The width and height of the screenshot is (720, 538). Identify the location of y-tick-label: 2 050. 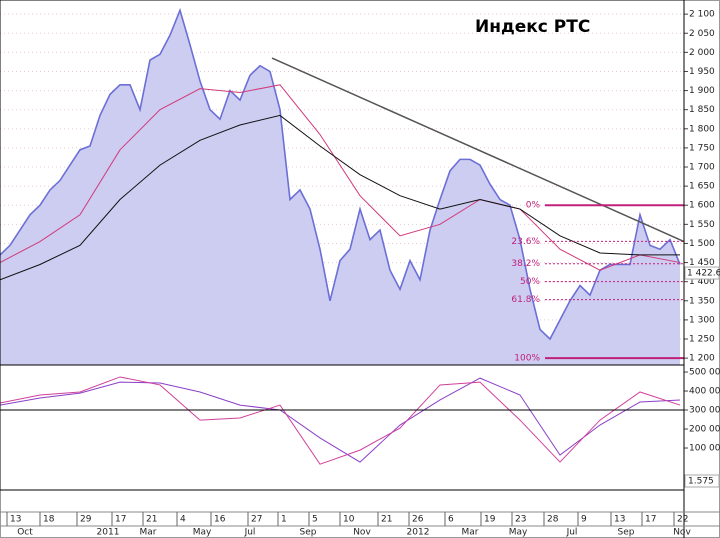
(702, 34).